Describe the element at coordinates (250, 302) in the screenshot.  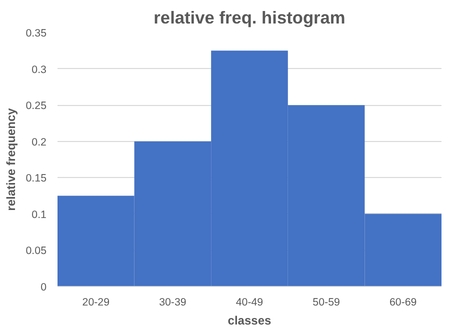
I see `x-tick-label: 40-49` at that location.